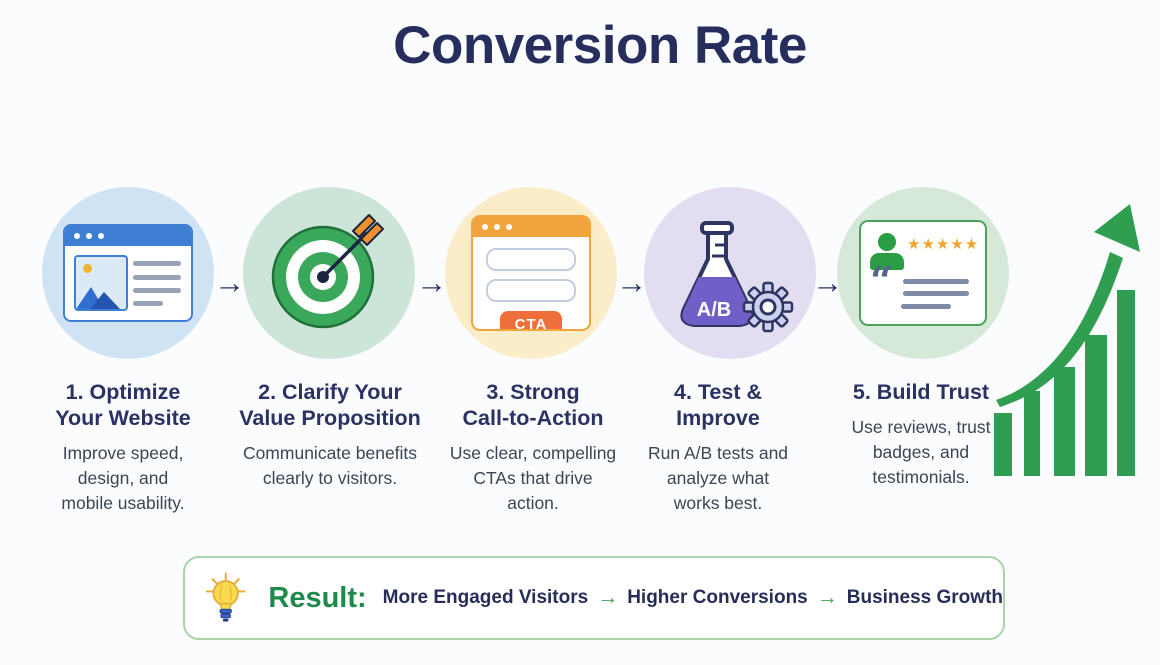 This screenshot has width=1160, height=665. Describe the element at coordinates (1117, 228) in the screenshot. I see `growth-arrowhead` at that location.